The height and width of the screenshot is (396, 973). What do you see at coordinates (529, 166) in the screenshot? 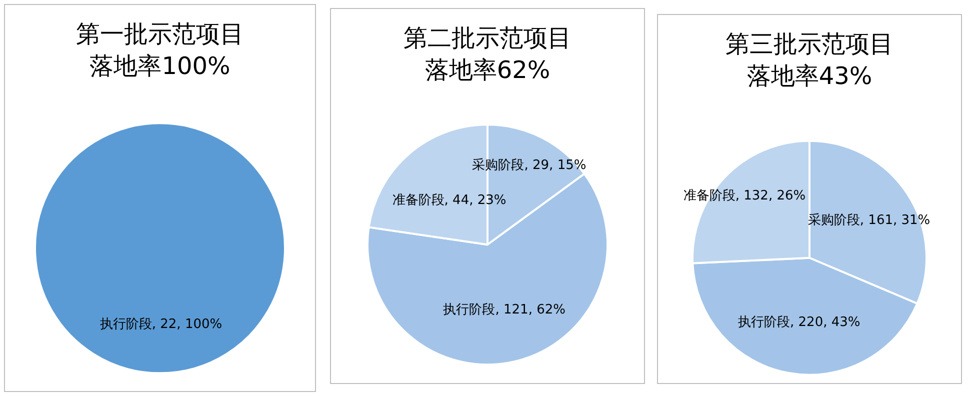
I see `slice-label: 采购阶段, 29, 15%` at bounding box center [529, 166].